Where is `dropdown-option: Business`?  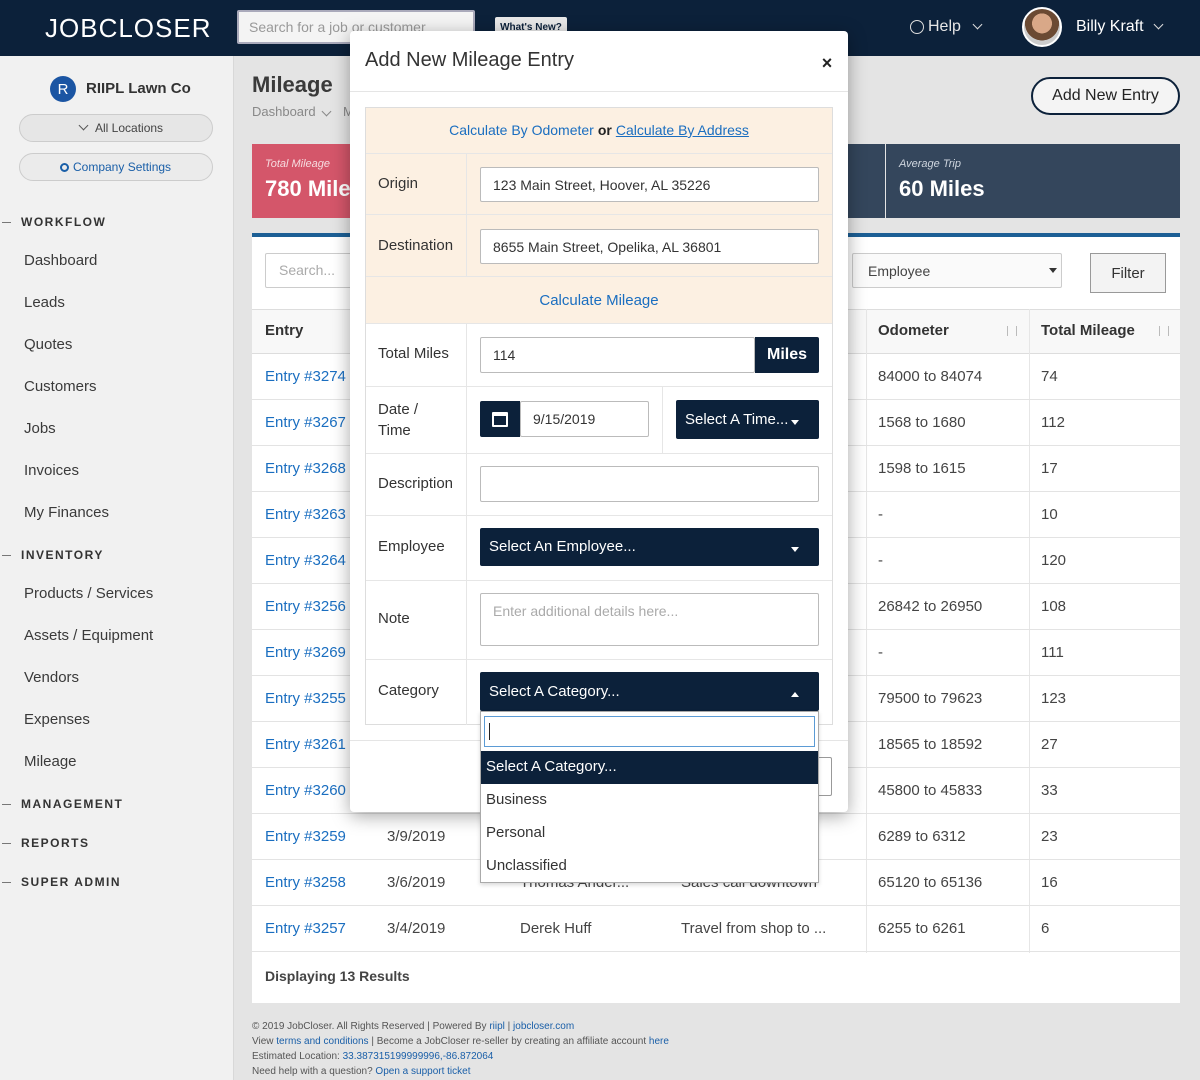
dropdown-option: Business is located at coordinates (516, 799).